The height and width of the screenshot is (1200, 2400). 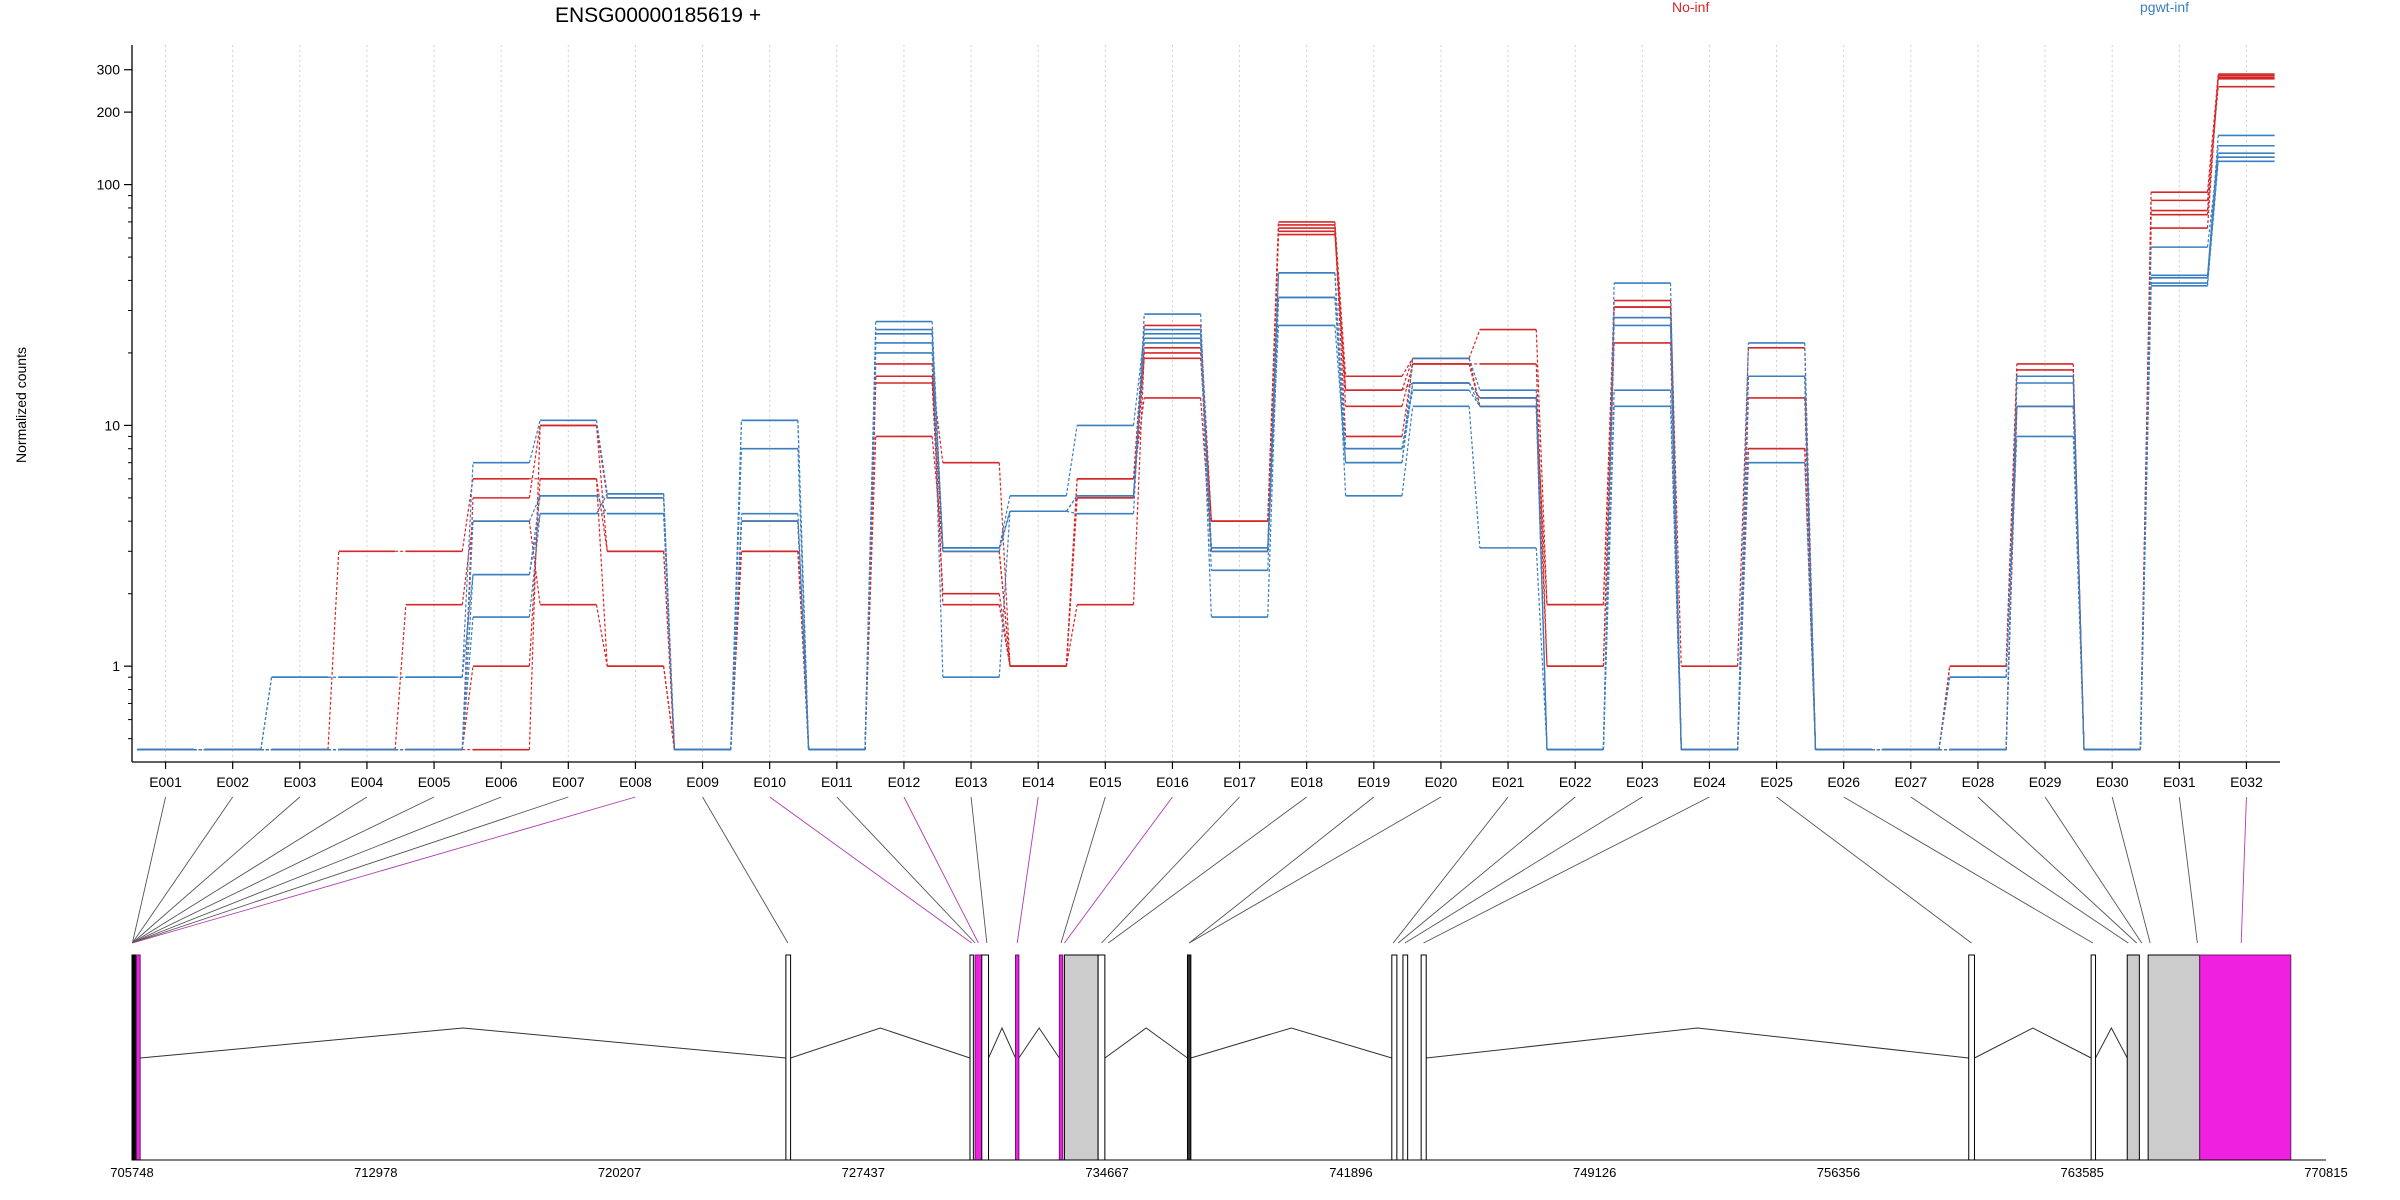 I want to click on x-tick-label: E011, so click(x=837, y=782).